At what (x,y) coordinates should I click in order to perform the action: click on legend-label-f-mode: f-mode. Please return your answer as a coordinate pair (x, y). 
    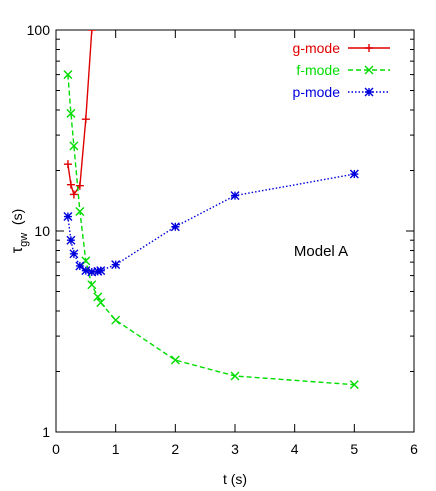
    Looking at the image, I should click on (318, 70).